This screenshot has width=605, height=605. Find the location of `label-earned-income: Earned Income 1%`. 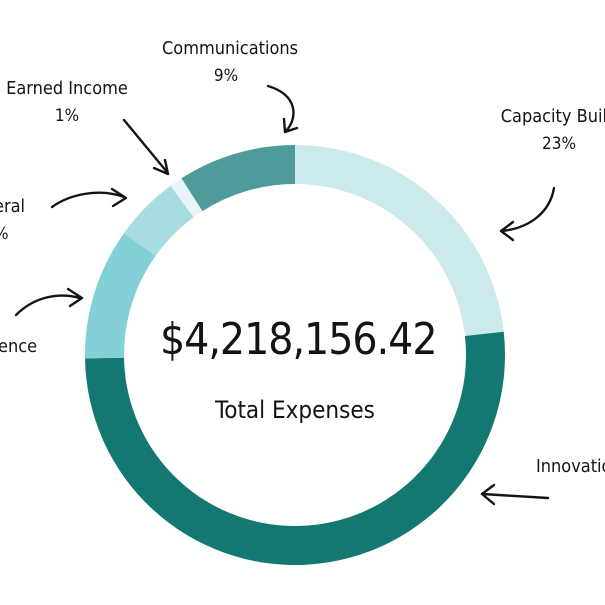

label-earned-income: Earned Income 1% is located at coordinates (67, 102).